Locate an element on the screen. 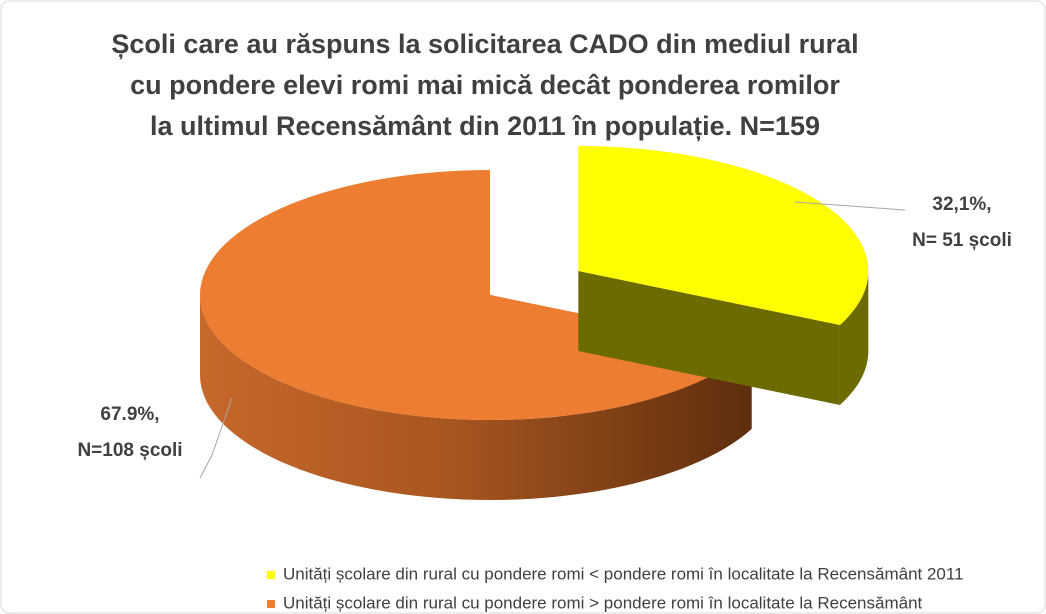 Image resolution: width=1046 pixels, height=614 pixels. slice is located at coordinates (723, 235).